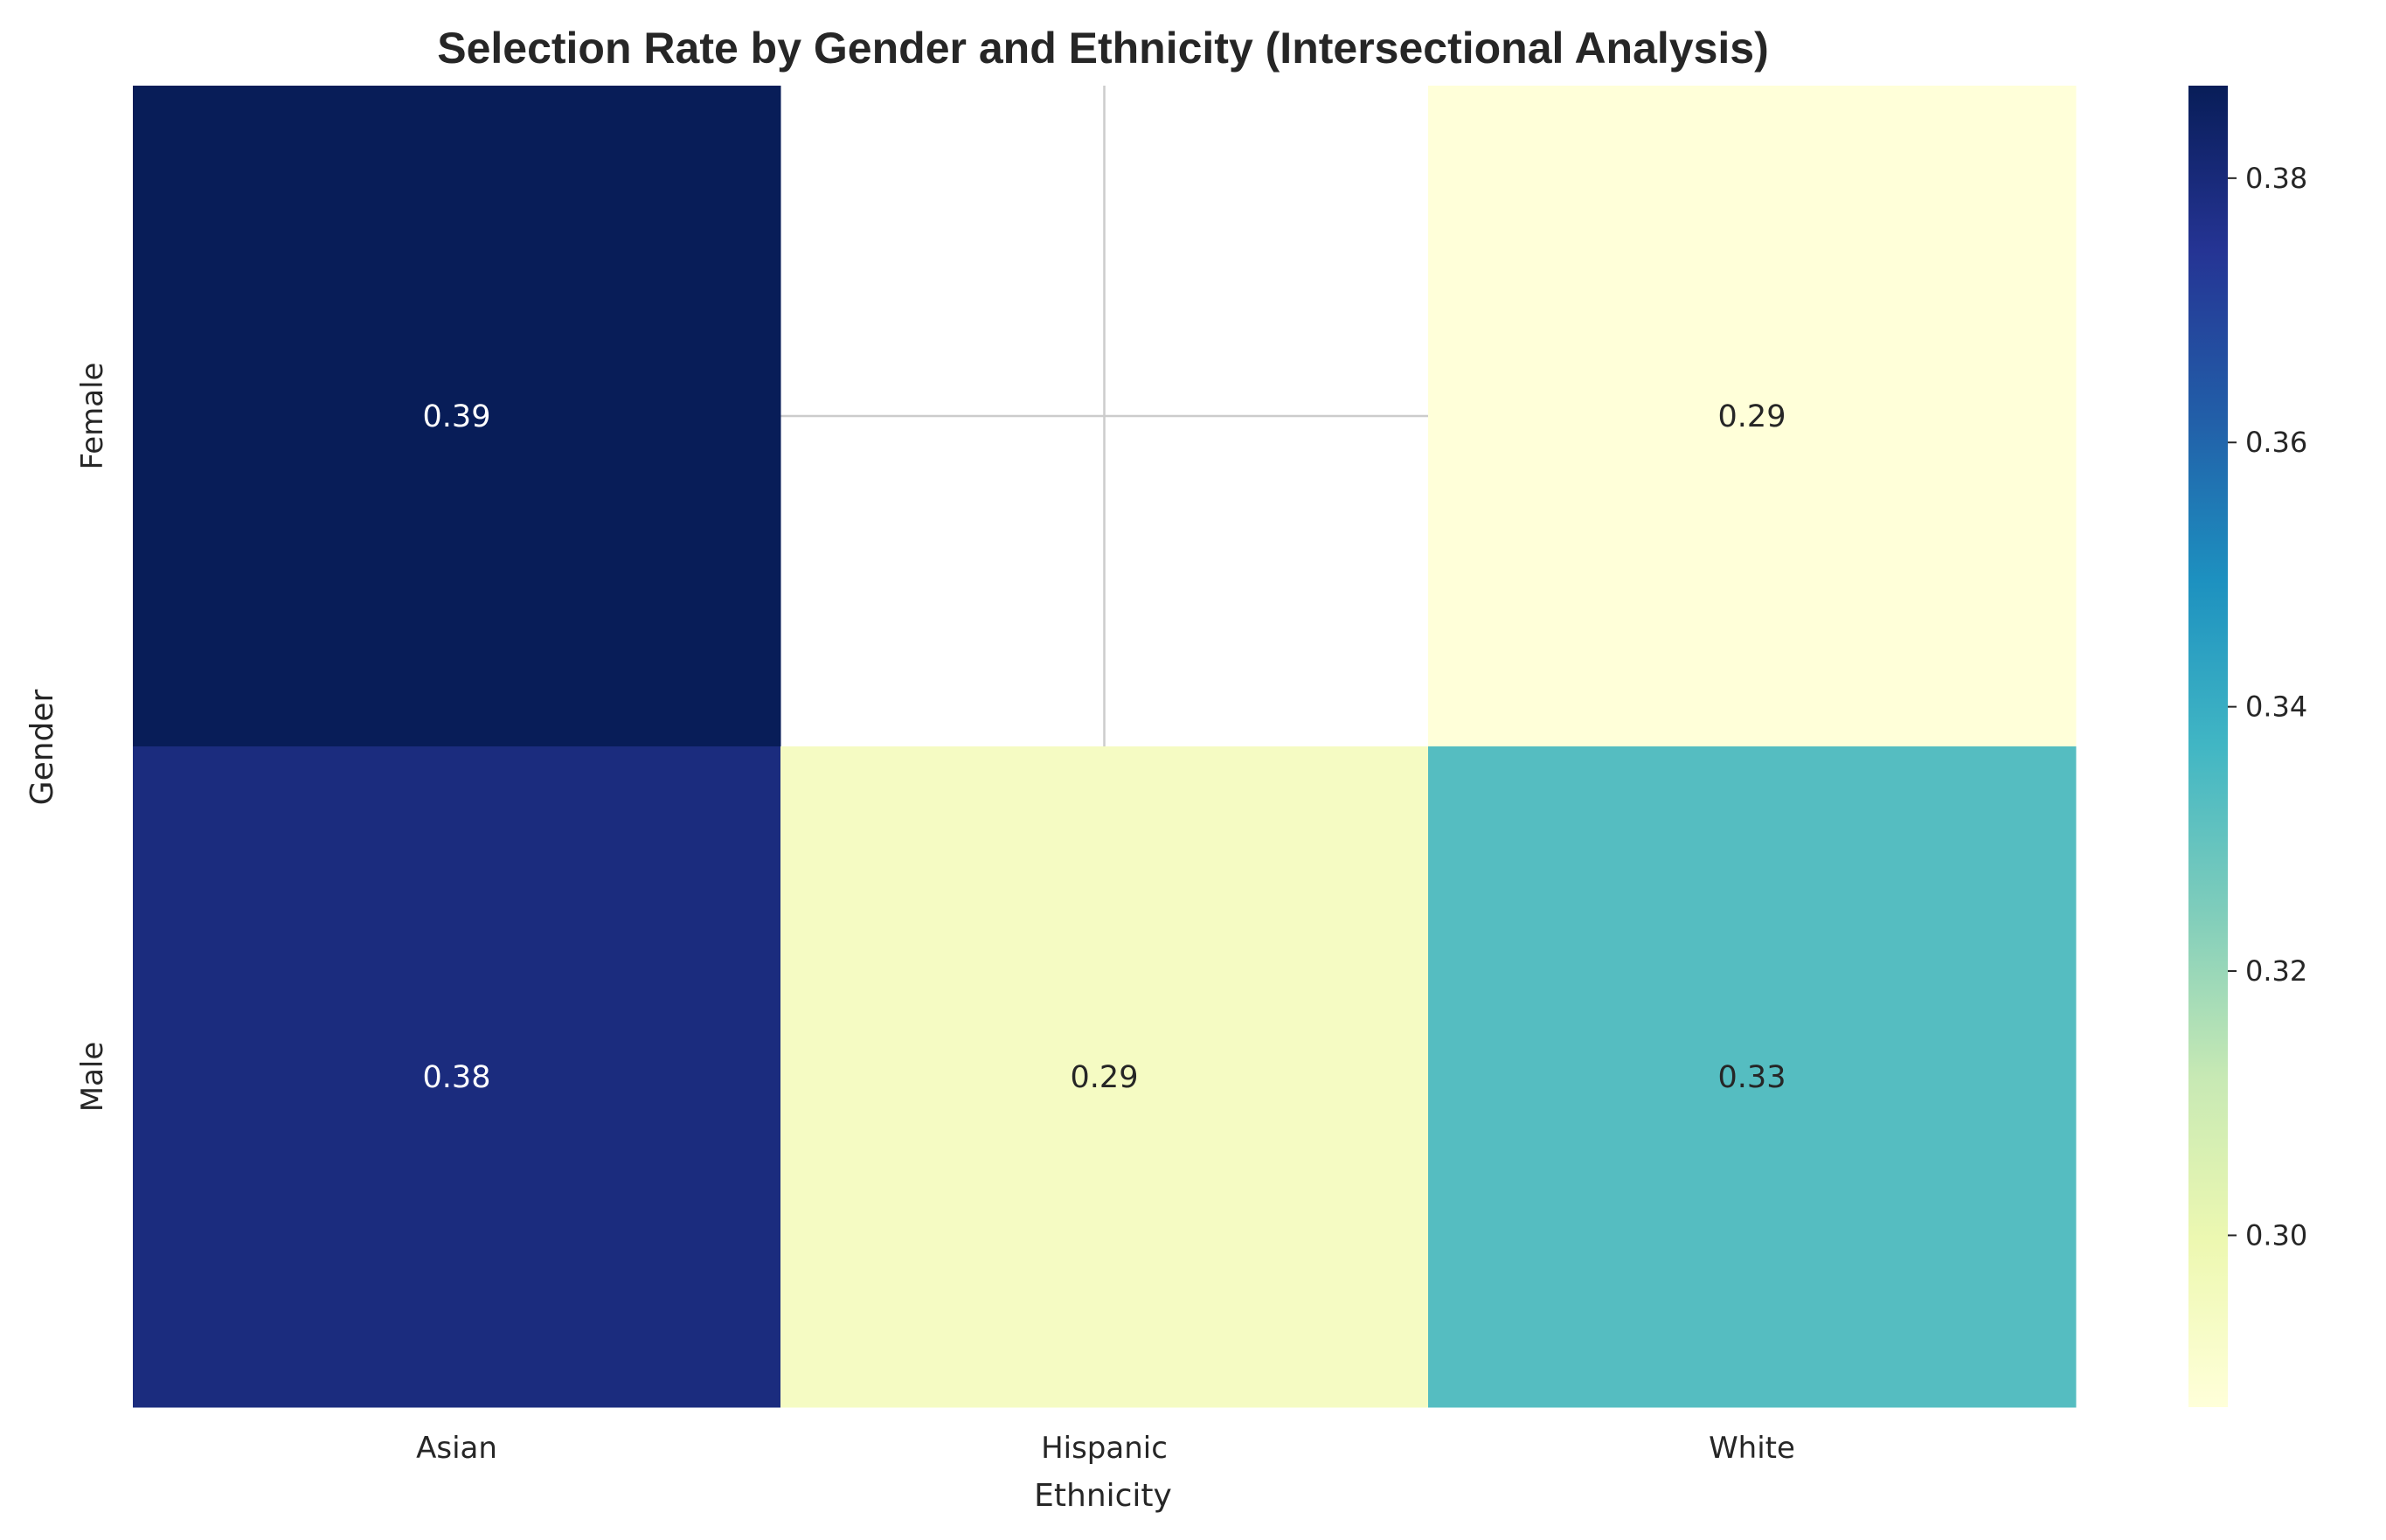 This screenshot has height=1540, width=2386. What do you see at coordinates (1103, 1496) in the screenshot?
I see `x-axis-label: Ethnicity` at bounding box center [1103, 1496].